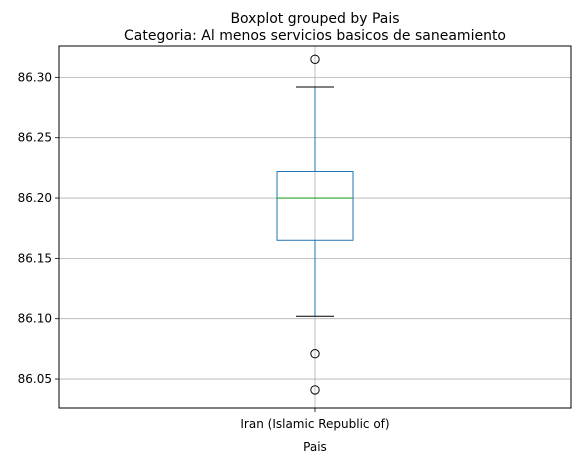  What do you see at coordinates (35, 258) in the screenshot?
I see `y-tick-label: 86.15` at bounding box center [35, 258].